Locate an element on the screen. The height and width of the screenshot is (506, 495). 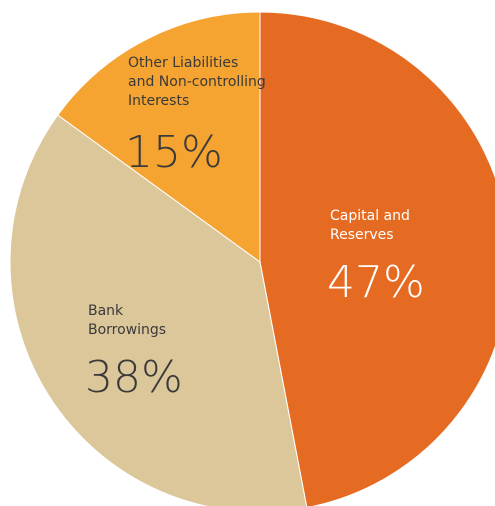
slice-label-2-line-1: and Non-controlling is located at coordinates (197, 82).